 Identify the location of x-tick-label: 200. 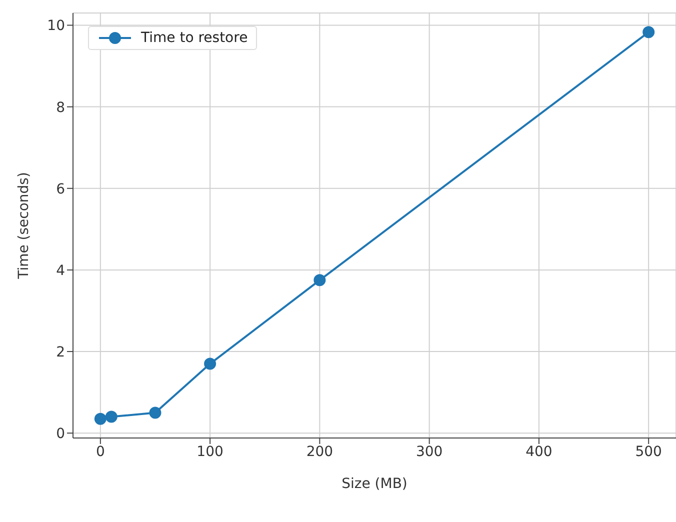
(320, 452).